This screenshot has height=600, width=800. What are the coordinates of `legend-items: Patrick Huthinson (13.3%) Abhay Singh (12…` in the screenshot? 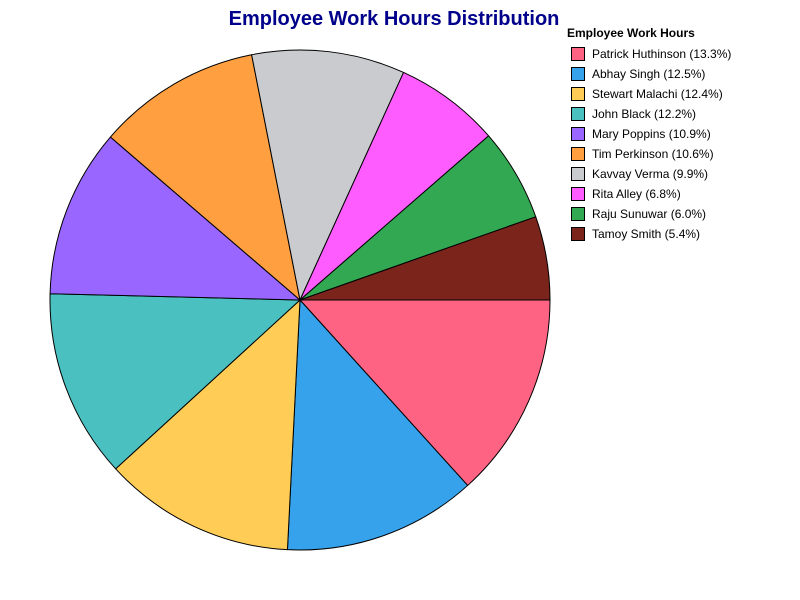 It's located at (681, 144).